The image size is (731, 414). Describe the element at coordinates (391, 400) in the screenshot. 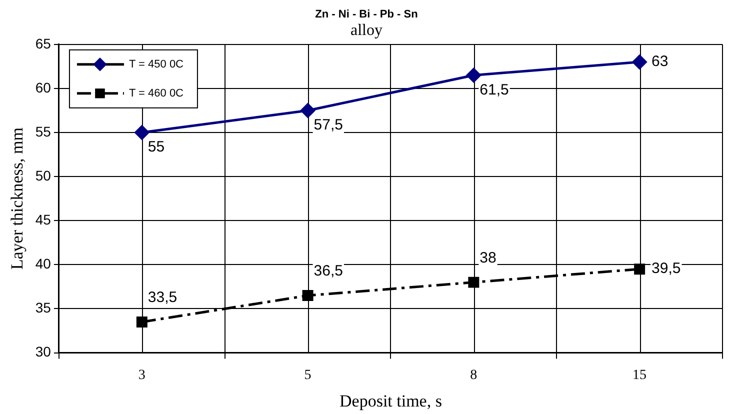

I see `x-axis-title: Deposit time, s` at that location.